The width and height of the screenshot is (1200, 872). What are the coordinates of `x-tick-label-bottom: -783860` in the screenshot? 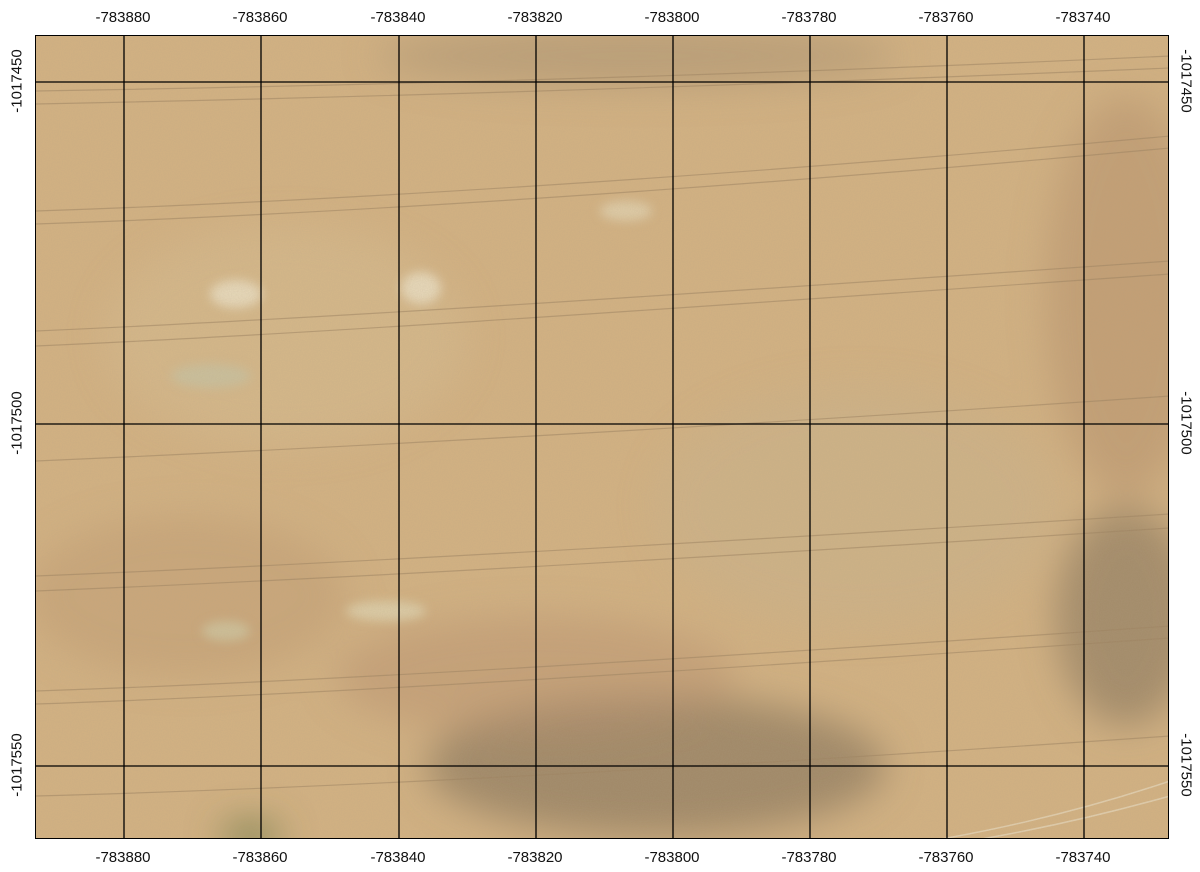 It's located at (260, 857).